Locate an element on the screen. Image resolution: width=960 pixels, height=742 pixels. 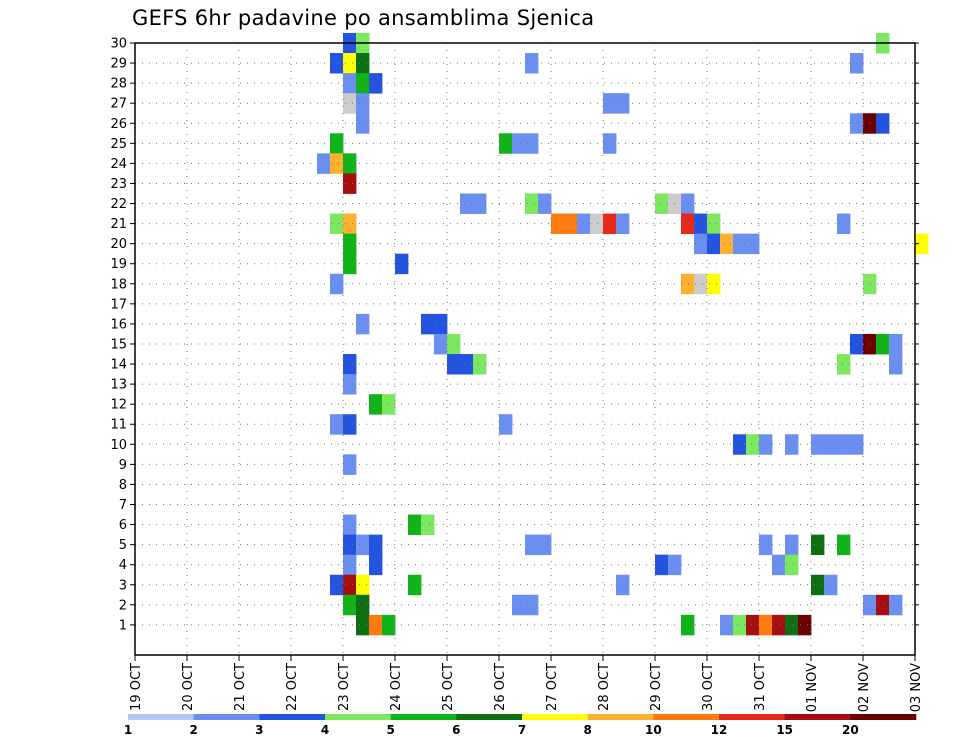
colorbar-label: 20 is located at coordinates (850, 730).